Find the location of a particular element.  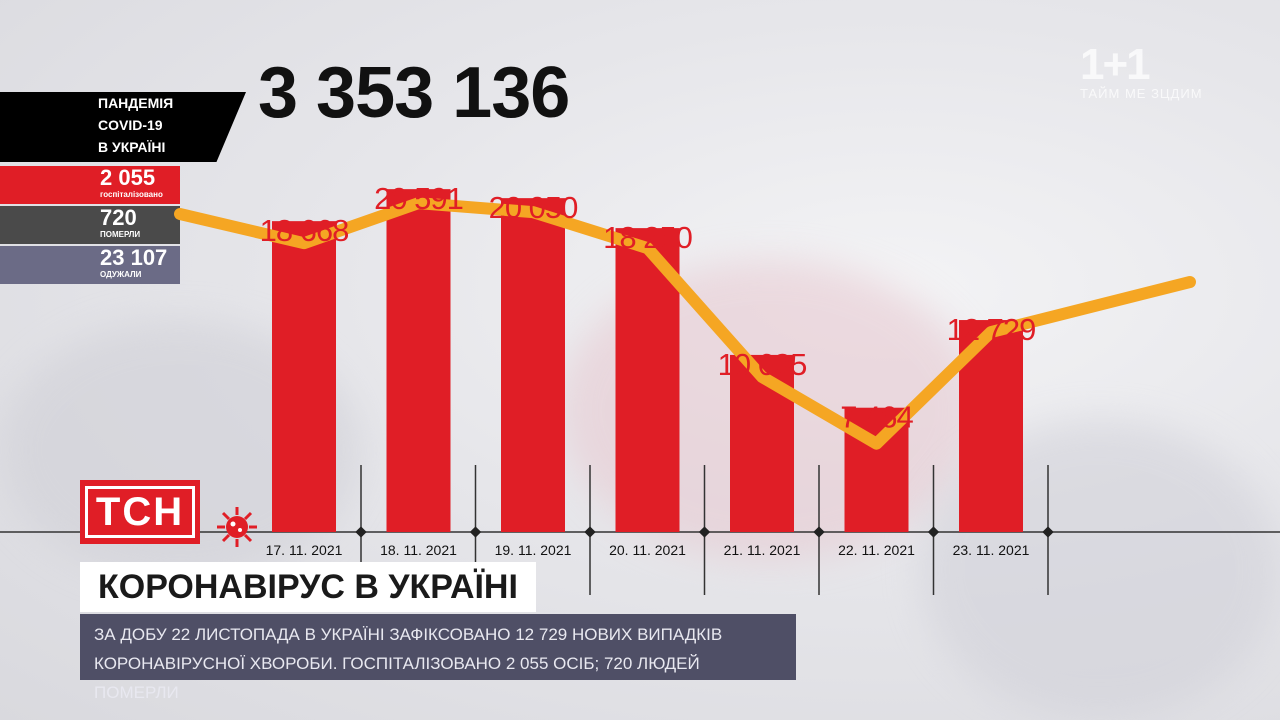

stat-value: 720 is located at coordinates (118, 217).